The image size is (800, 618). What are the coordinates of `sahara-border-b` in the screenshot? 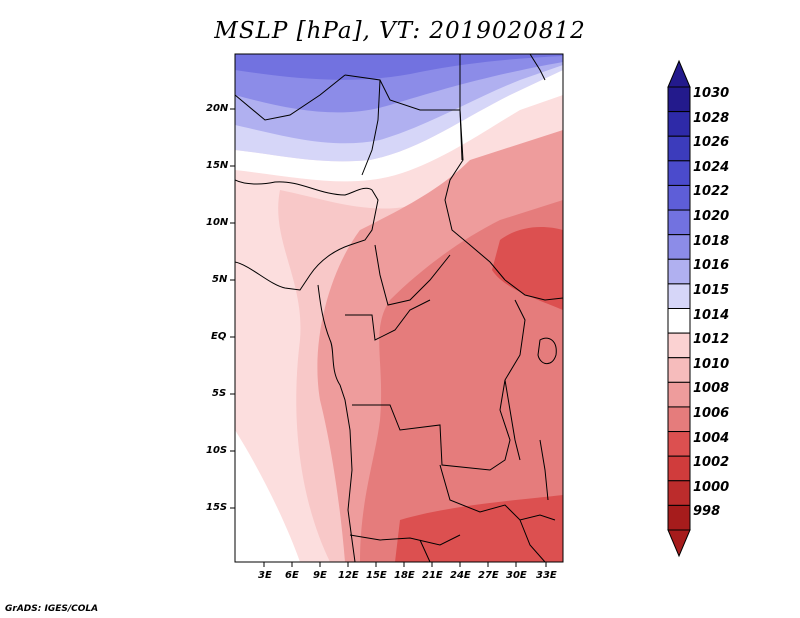 It's located at (402, 92).